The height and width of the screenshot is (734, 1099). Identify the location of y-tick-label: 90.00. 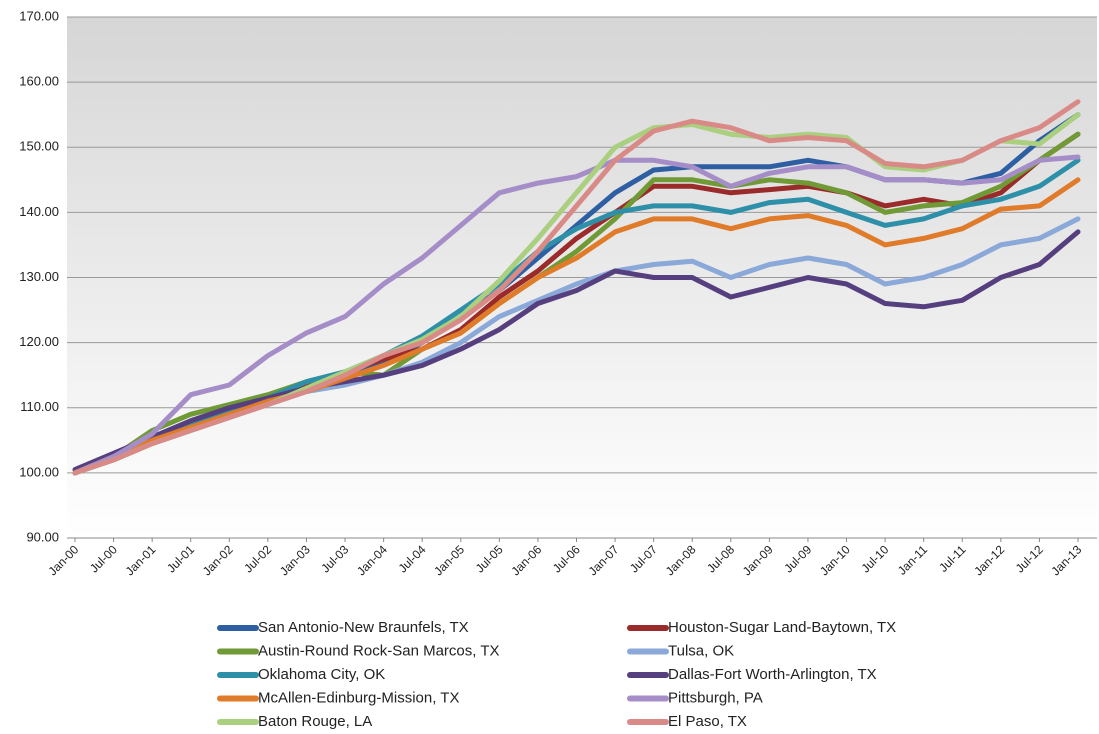
(42, 536).